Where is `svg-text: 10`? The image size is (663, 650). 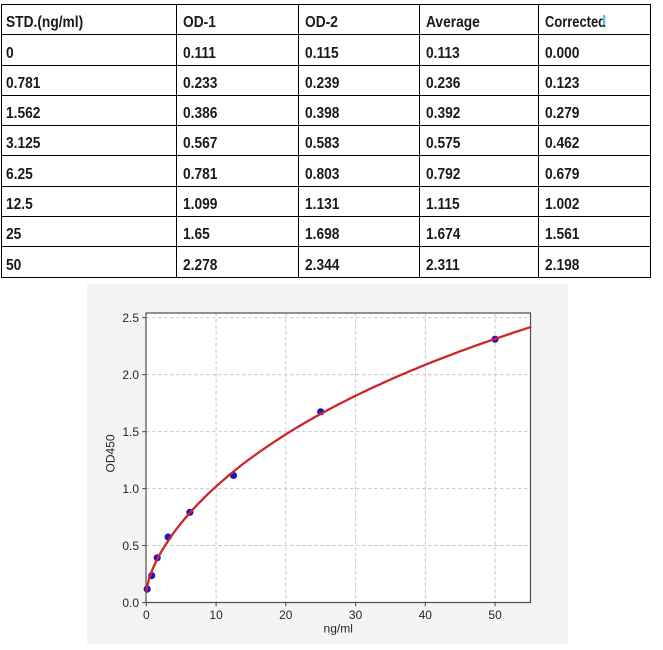
svg-text: 10 is located at coordinates (216, 615).